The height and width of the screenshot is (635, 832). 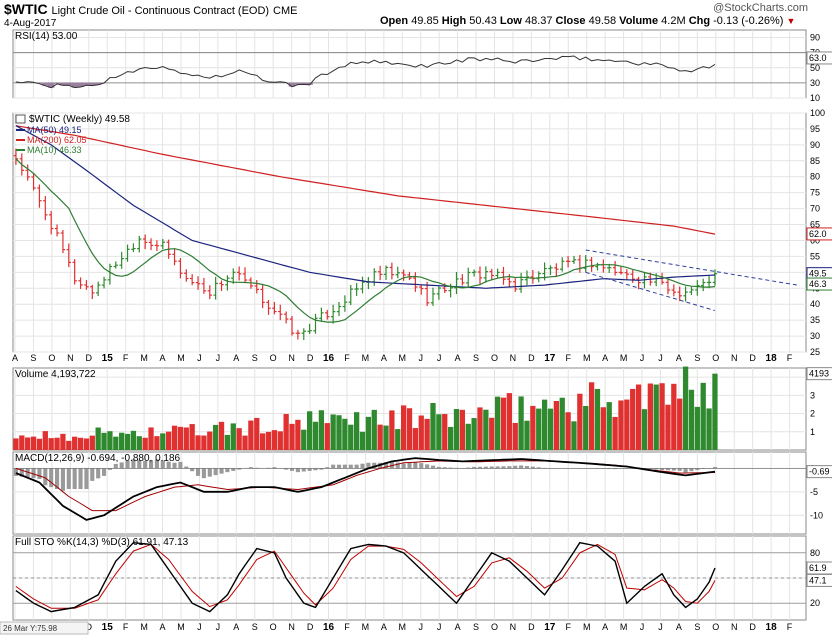 What do you see at coordinates (476, 358) in the screenshot?
I see `x-tick-label-price: S` at bounding box center [476, 358].